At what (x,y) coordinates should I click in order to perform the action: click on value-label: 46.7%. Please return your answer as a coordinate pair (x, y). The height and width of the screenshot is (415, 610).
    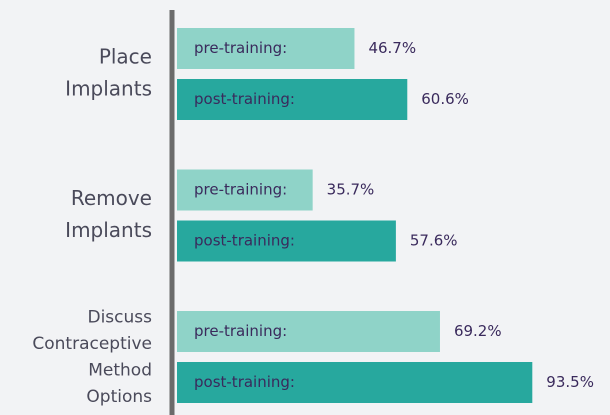
    Looking at the image, I should click on (392, 48).